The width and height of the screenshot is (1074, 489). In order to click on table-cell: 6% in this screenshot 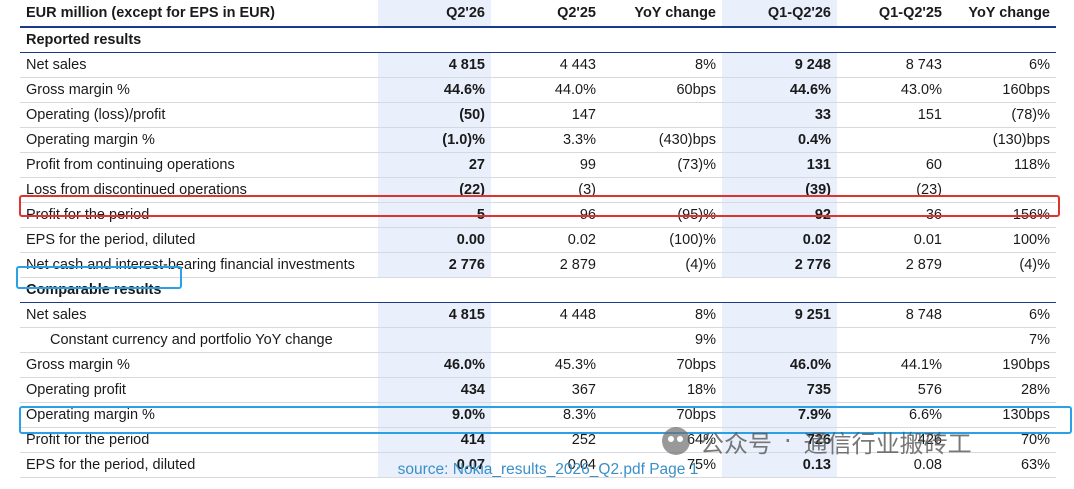, I will do `click(1002, 315)`.